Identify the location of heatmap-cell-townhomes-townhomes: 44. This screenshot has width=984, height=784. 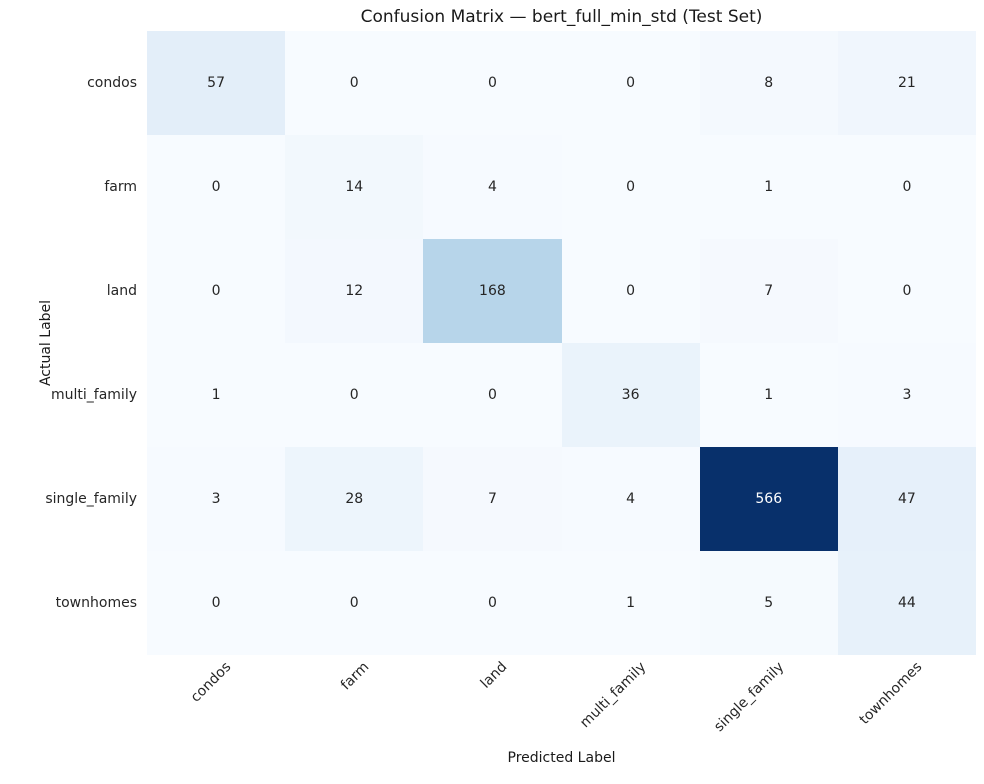
(906, 603).